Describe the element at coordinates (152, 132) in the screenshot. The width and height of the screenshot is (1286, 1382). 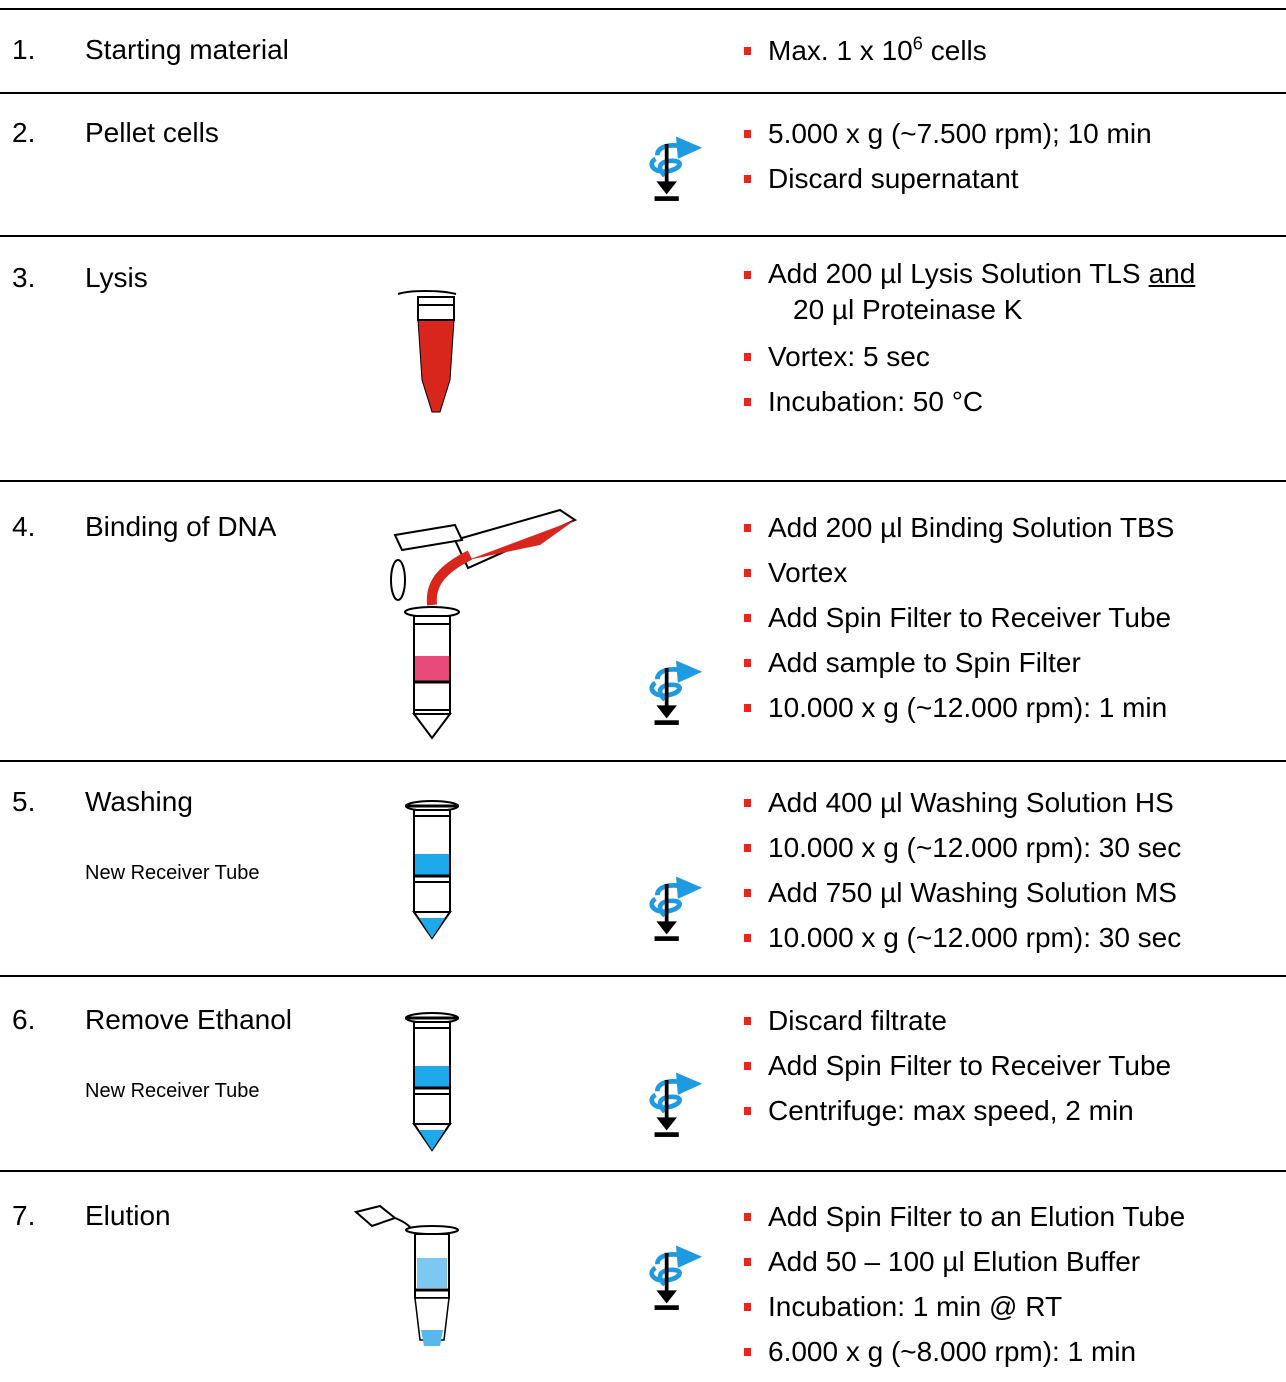
I see `step-title: Pellet cells` at that location.